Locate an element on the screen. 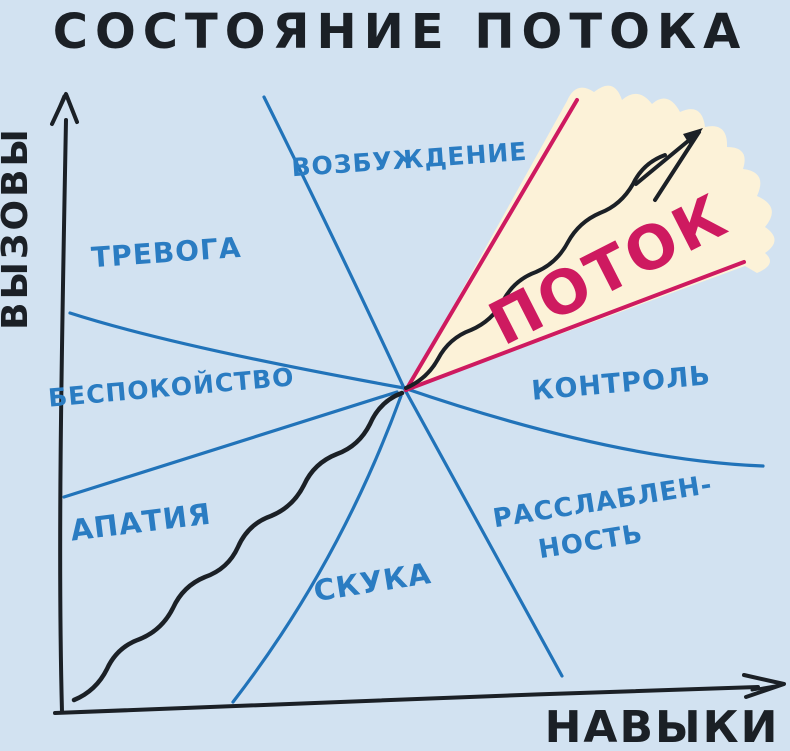 Image resolution: width=790 pixels, height=751 pixels. diagram-title: СОСТОЯНИЕ ПОТОКА is located at coordinates (400, 32).